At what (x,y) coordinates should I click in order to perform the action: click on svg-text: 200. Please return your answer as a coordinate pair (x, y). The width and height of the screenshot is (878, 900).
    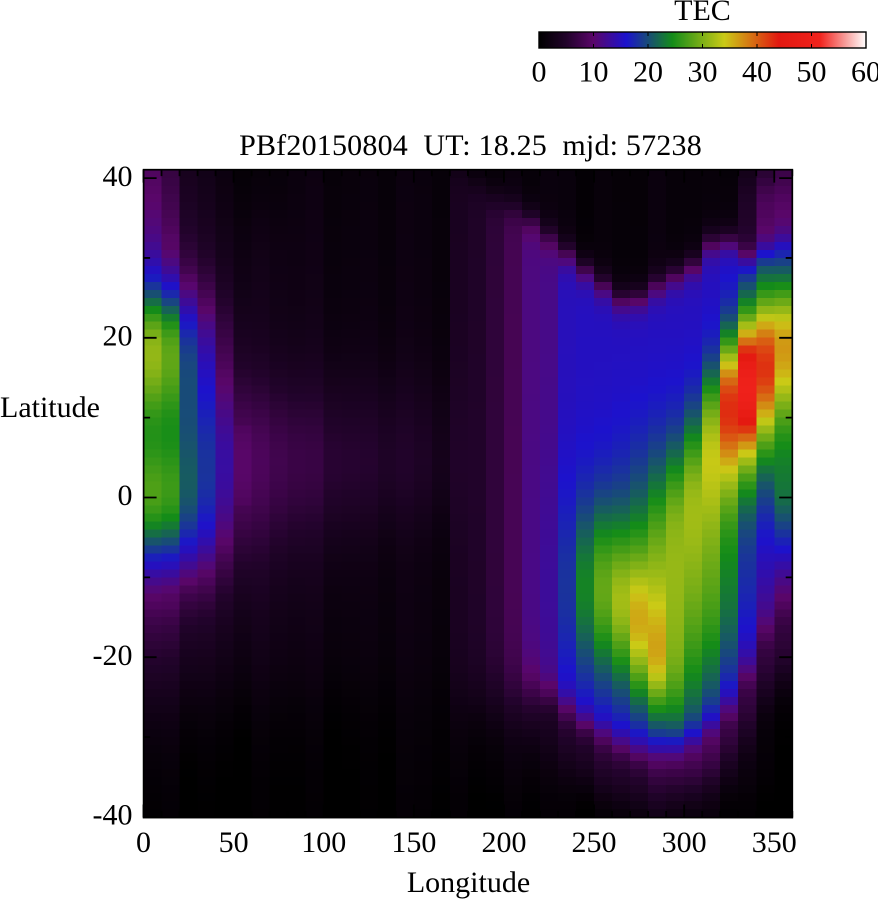
    Looking at the image, I should click on (503, 842).